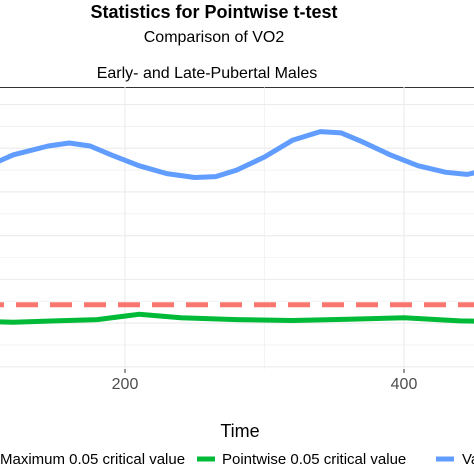  I want to click on x-axis-ticks: 200400600, so click(265, 381).